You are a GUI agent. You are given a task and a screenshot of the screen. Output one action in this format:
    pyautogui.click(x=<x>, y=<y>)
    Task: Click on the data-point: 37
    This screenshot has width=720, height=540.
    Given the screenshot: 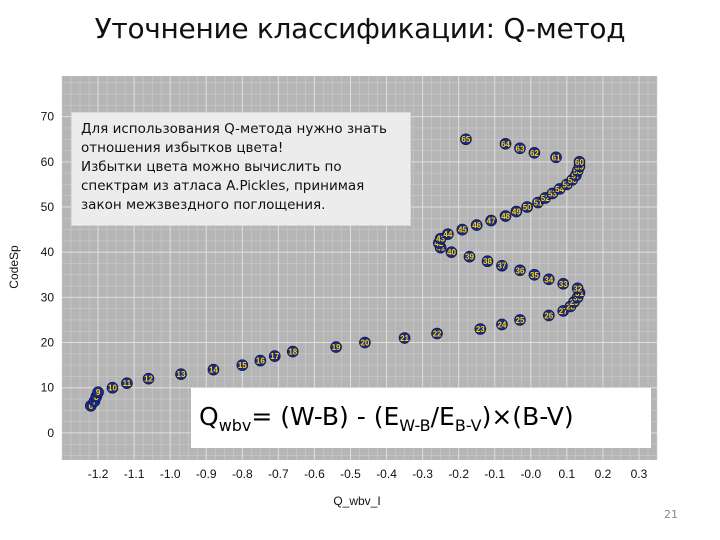 What is the action you would take?
    pyautogui.click(x=502, y=265)
    